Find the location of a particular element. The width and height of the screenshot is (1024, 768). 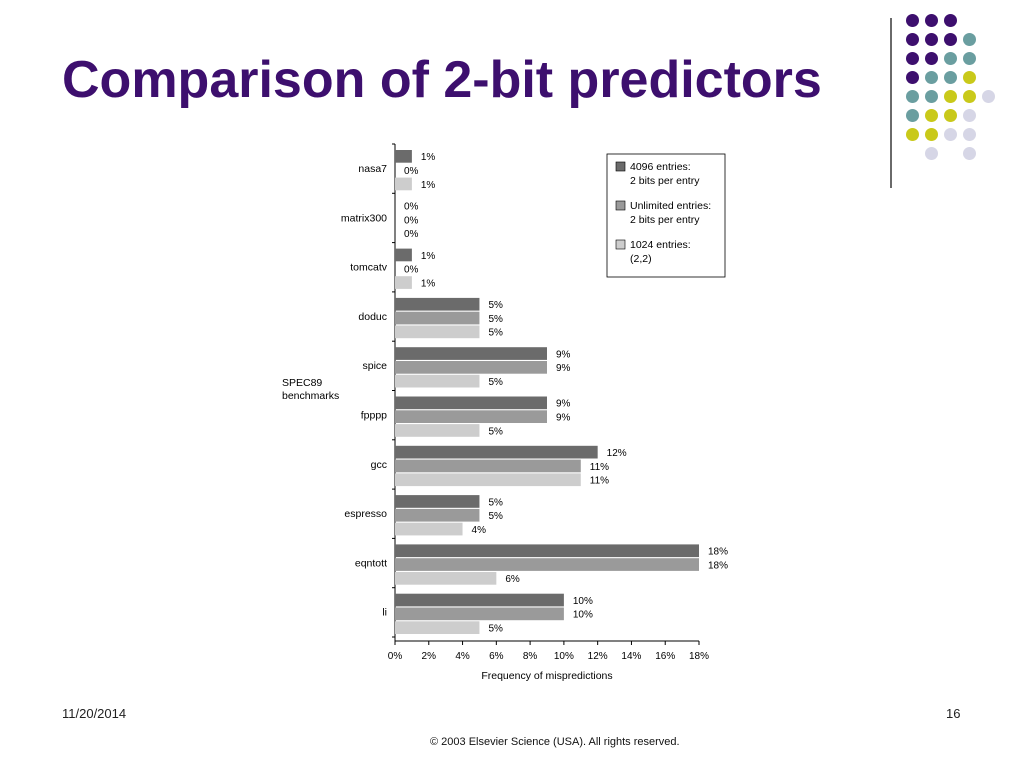

data-label: 4% is located at coordinates (479, 530).